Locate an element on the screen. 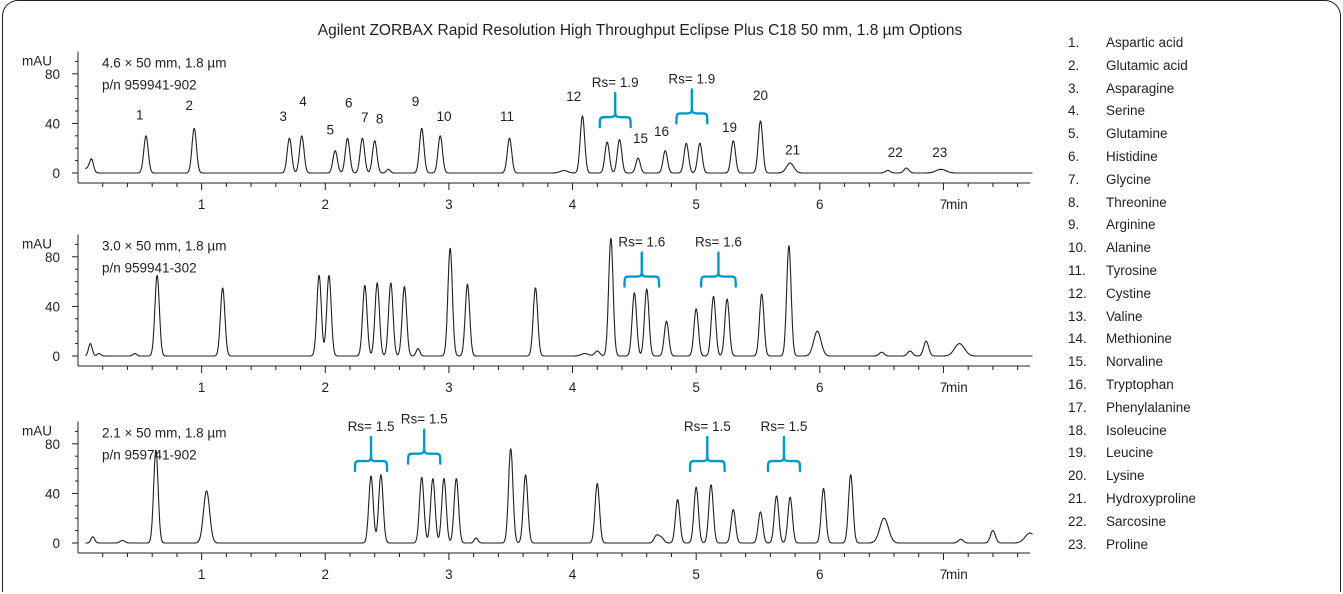 This screenshot has width=1343, height=594. peak-label: 6 is located at coordinates (349, 102).